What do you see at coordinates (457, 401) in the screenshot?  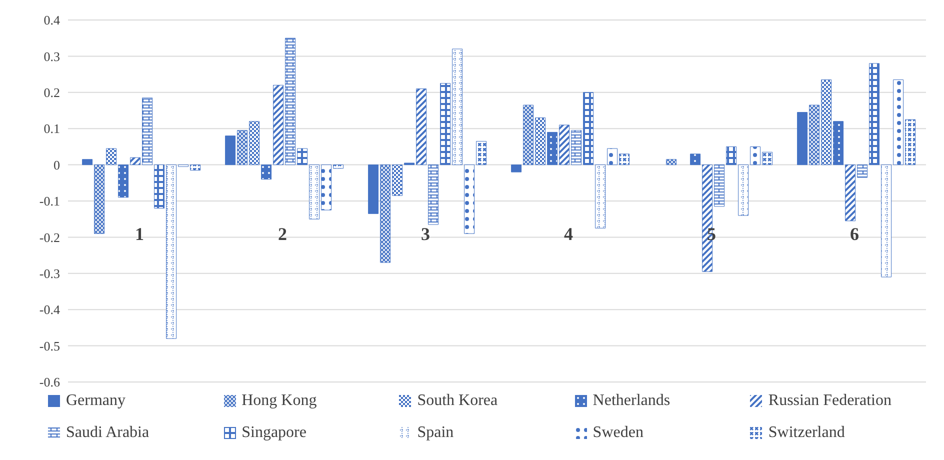 I see `legend-label: South Korea` at bounding box center [457, 401].